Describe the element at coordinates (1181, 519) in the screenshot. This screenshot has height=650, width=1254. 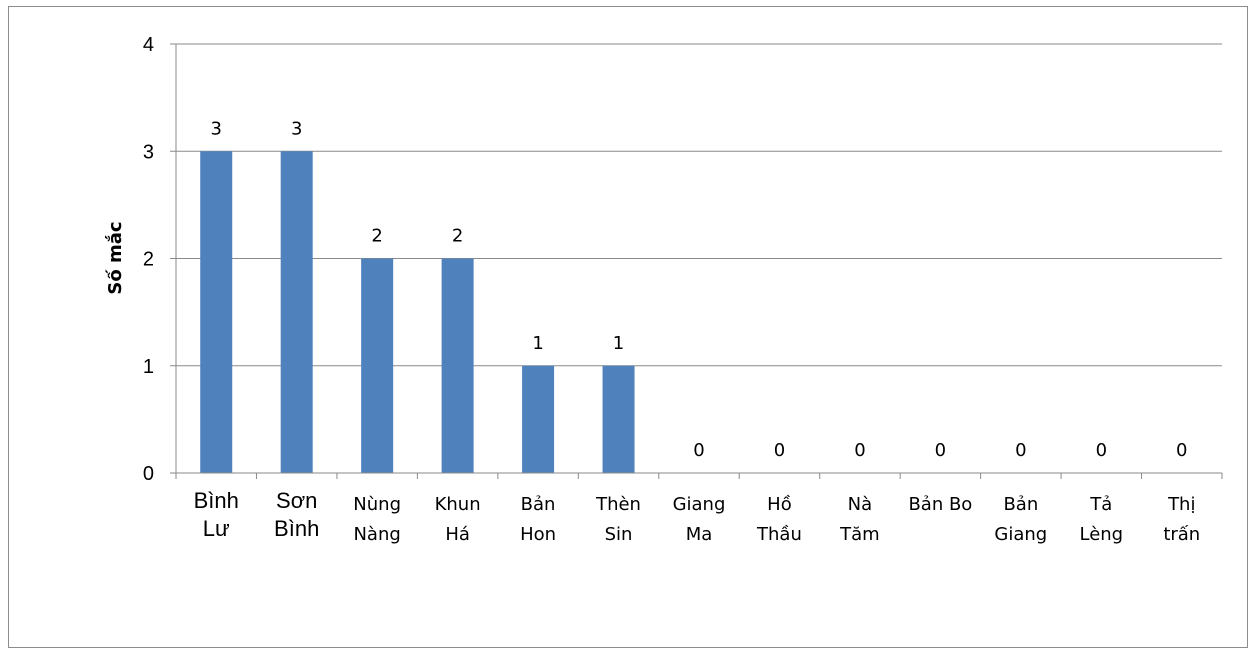
I see `x-tick-label: Thị trấn` at that location.